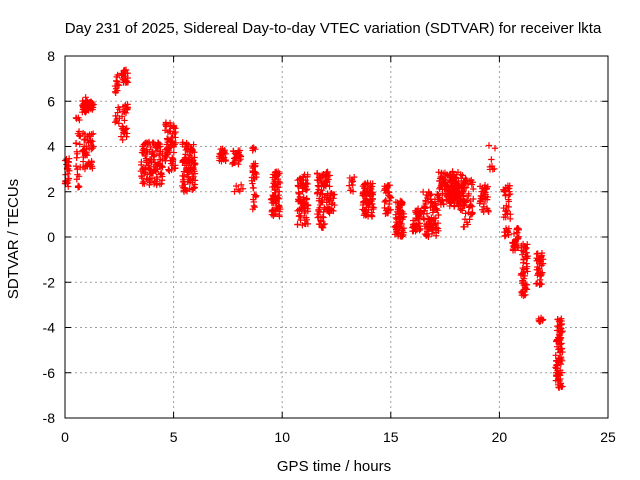  Describe the element at coordinates (51, 101) in the screenshot. I see `y-tick-label: 6` at that location.